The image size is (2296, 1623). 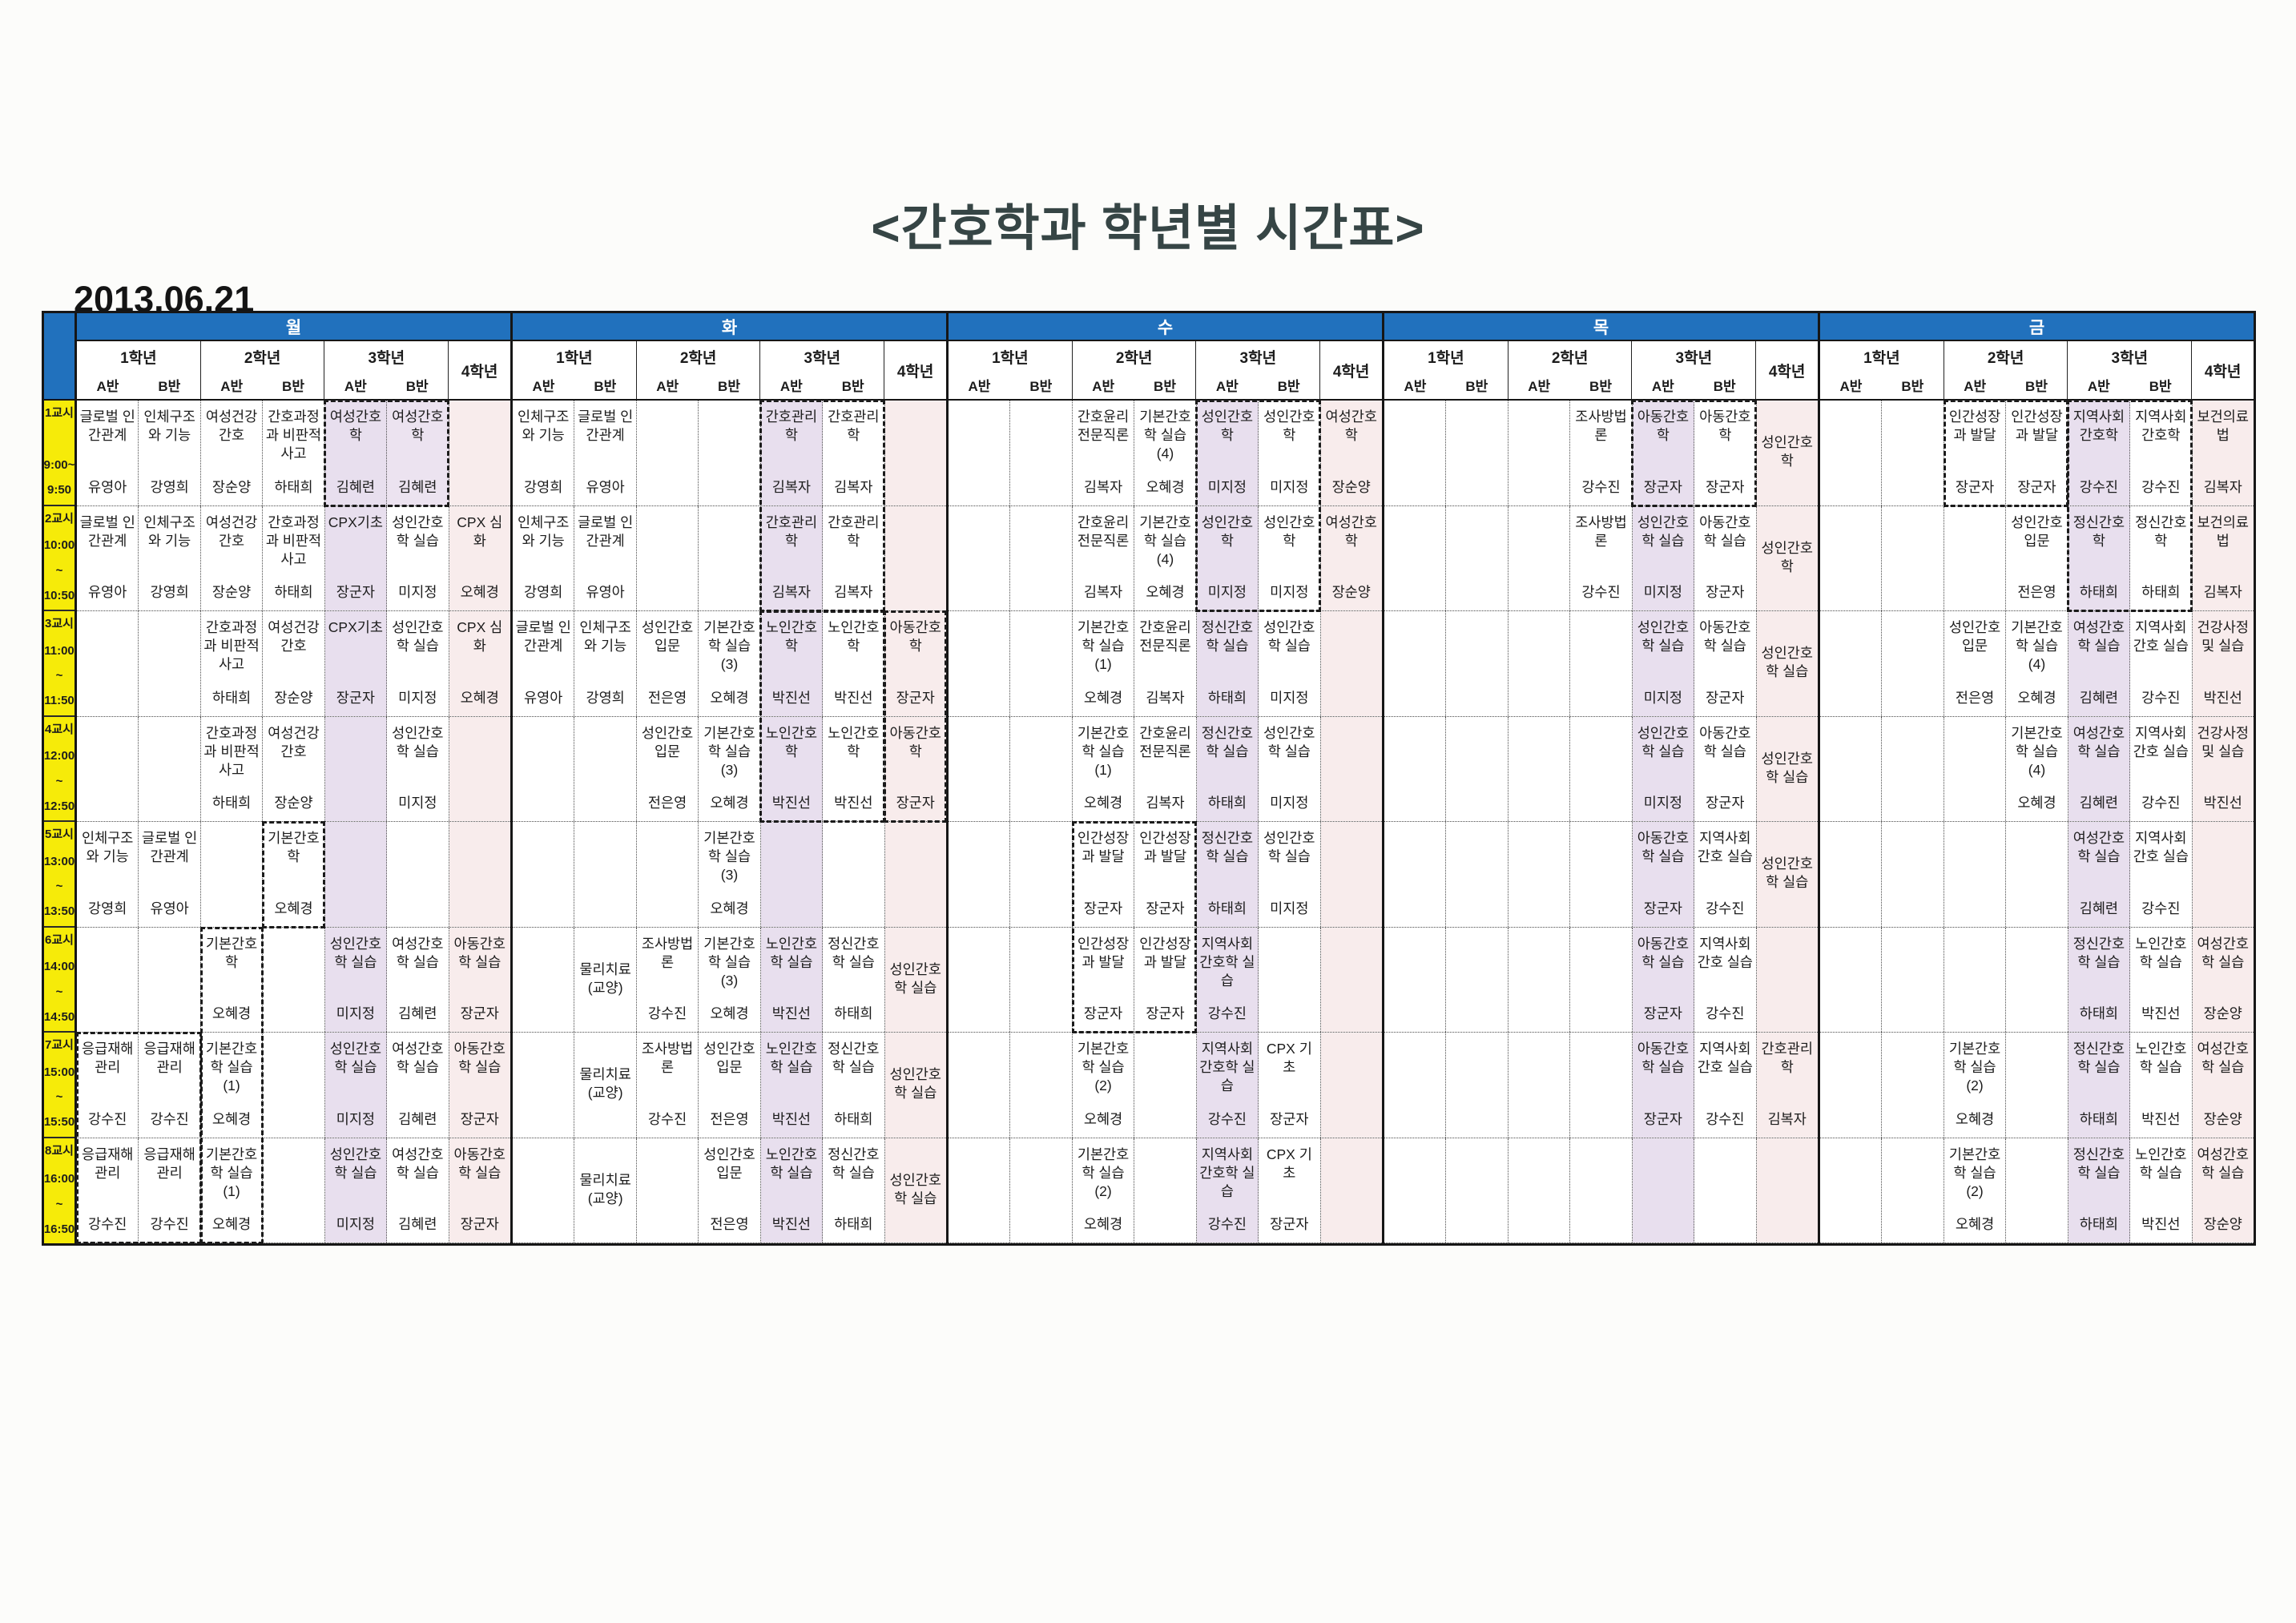 I want to click on cell-월-8교시-3학년A반: 성인간호학 실습 미지정, so click(x=356, y=1190).